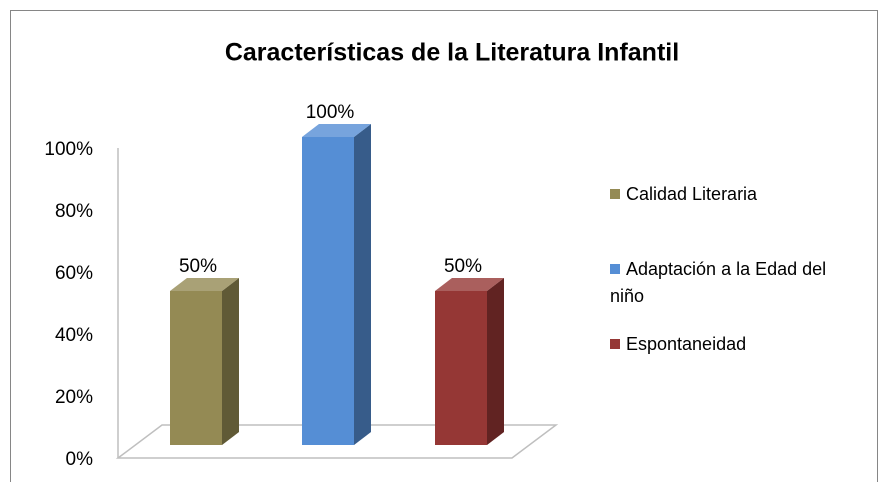 This screenshot has height=482, width=879. I want to click on data-label: 100%, so click(330, 112).